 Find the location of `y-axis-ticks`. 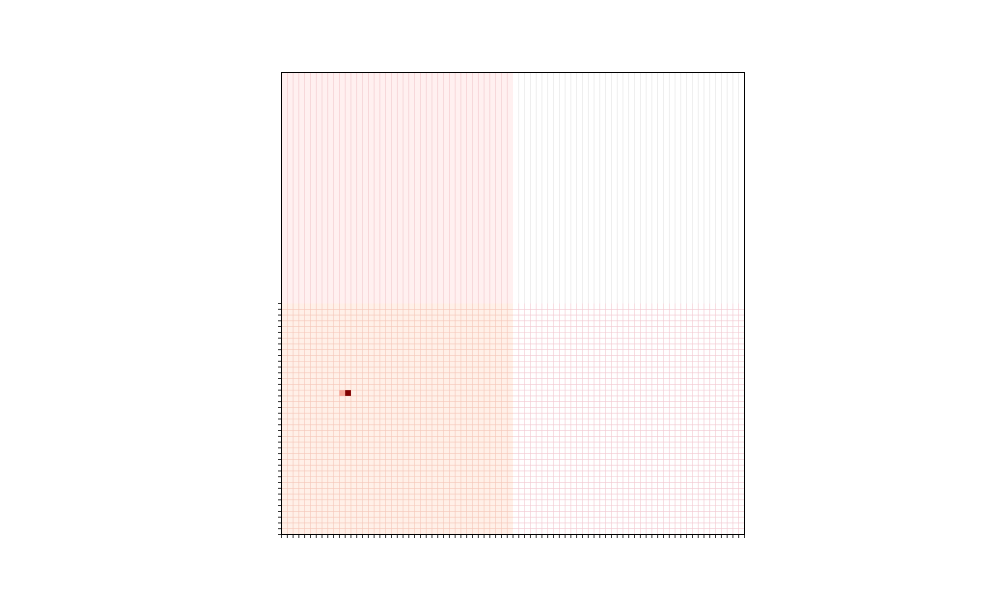

y-axis-ticks is located at coordinates (280, 419).